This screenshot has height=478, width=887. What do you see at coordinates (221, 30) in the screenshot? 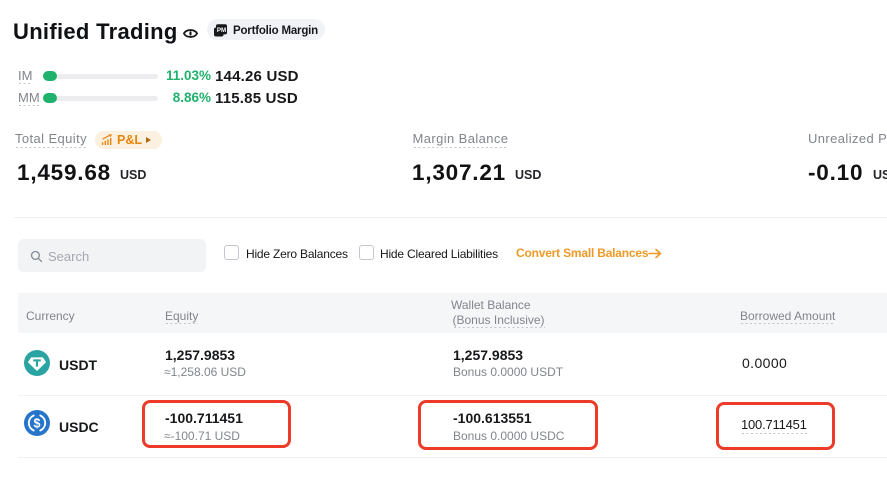
I see `svg-text: PM` at bounding box center [221, 30].